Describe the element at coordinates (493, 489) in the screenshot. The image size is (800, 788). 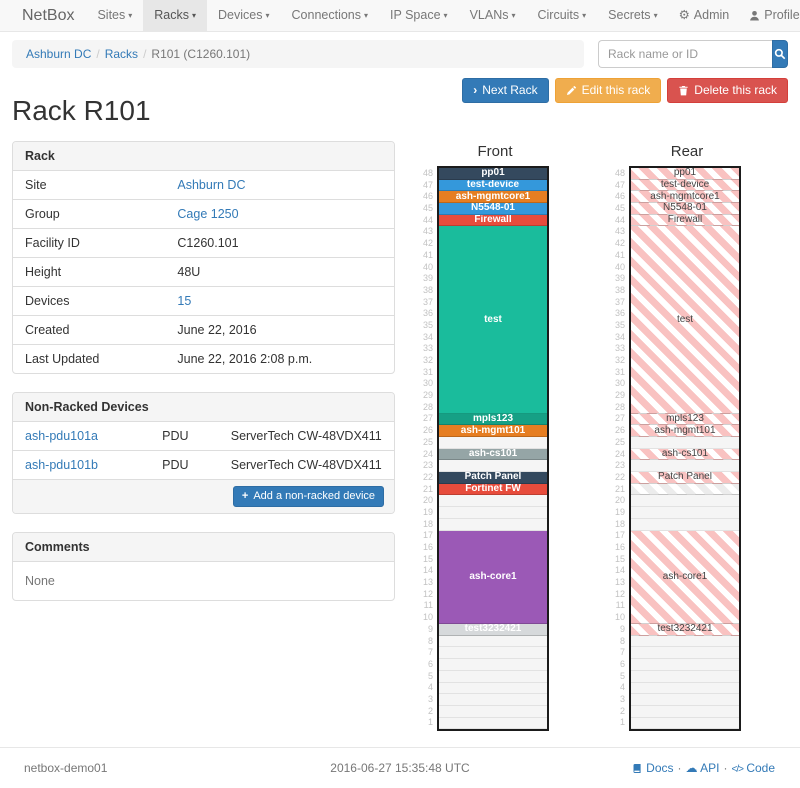
I see `device-slot-front-fortinet-fw: Fortinet FW` at that location.